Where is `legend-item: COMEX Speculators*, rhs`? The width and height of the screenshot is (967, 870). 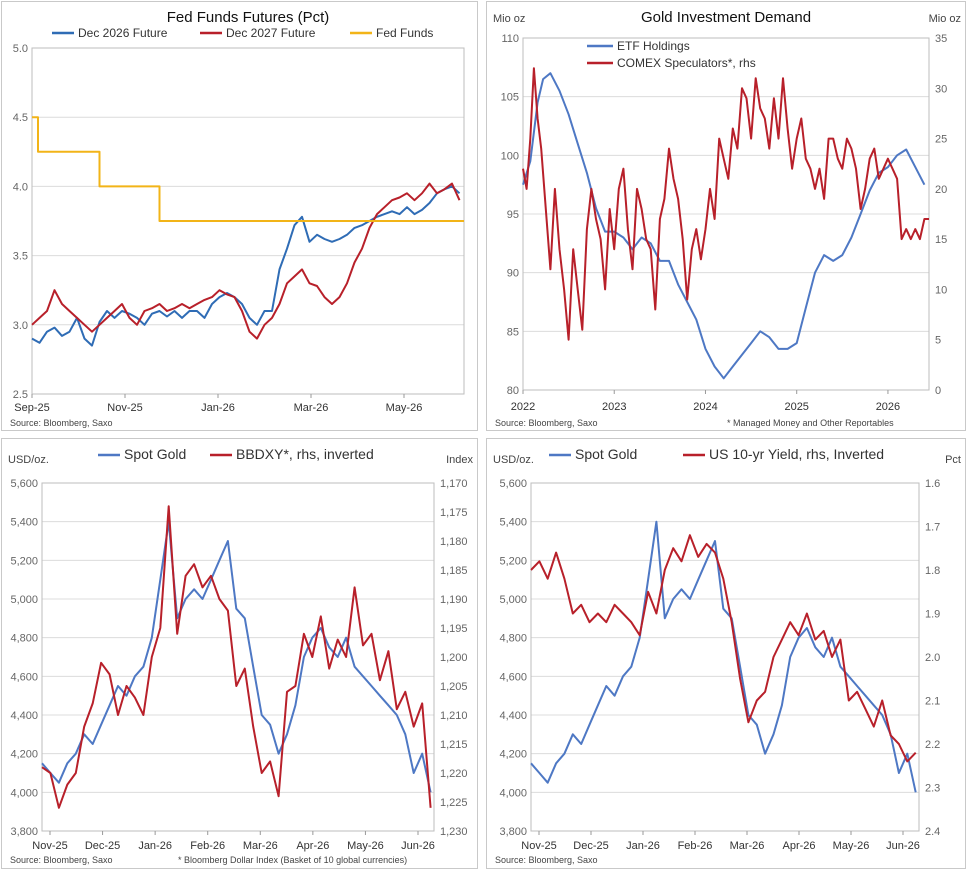
legend-item: COMEX Speculators*, rhs is located at coordinates (671, 63).